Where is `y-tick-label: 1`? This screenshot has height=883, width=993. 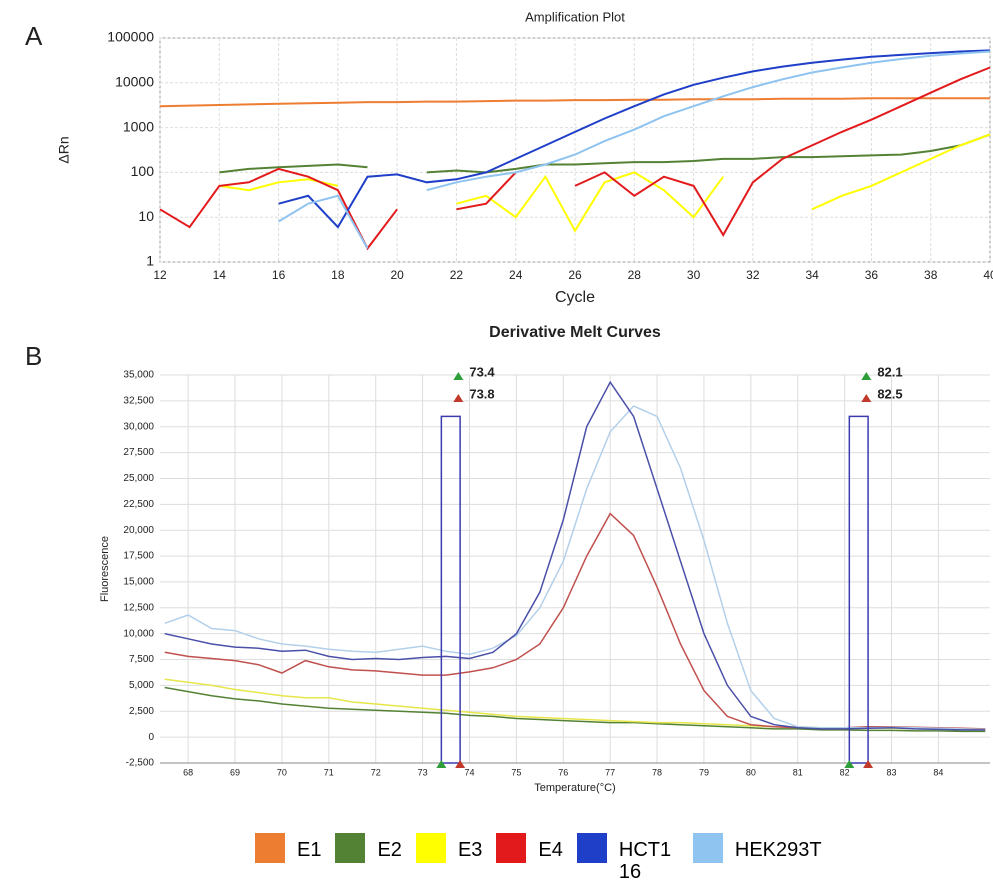 y-tick-label: 1 is located at coordinates (150, 261).